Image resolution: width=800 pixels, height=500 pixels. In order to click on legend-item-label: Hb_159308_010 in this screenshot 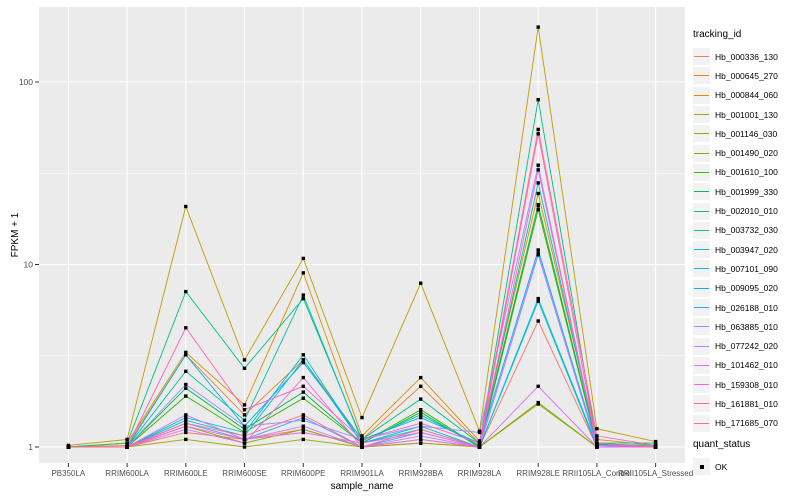, I will do `click(746, 384)`.